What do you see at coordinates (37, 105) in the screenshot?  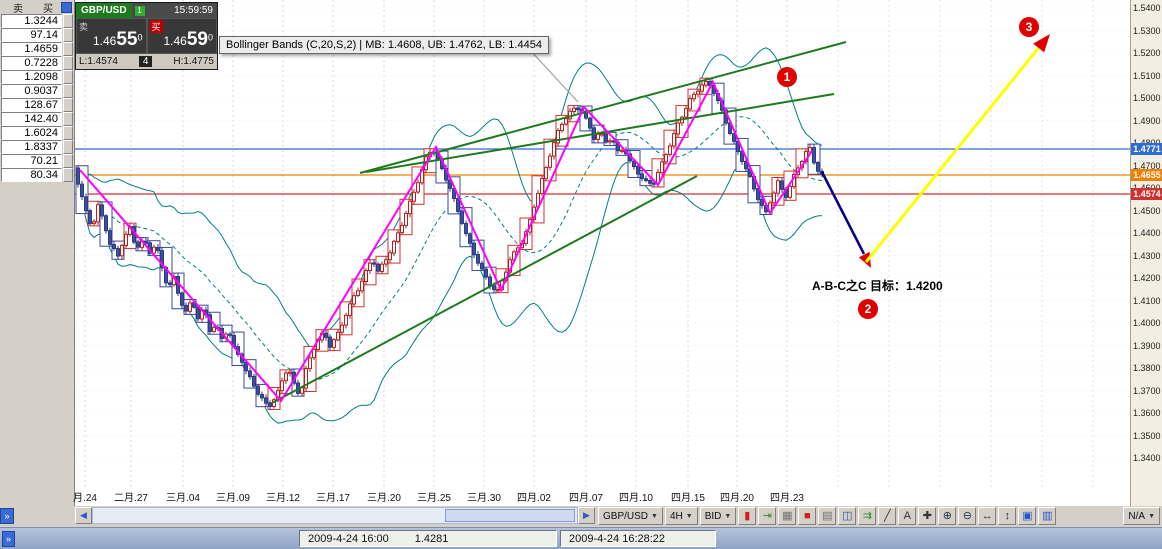 I see `quote-row: 128.67` at bounding box center [37, 105].